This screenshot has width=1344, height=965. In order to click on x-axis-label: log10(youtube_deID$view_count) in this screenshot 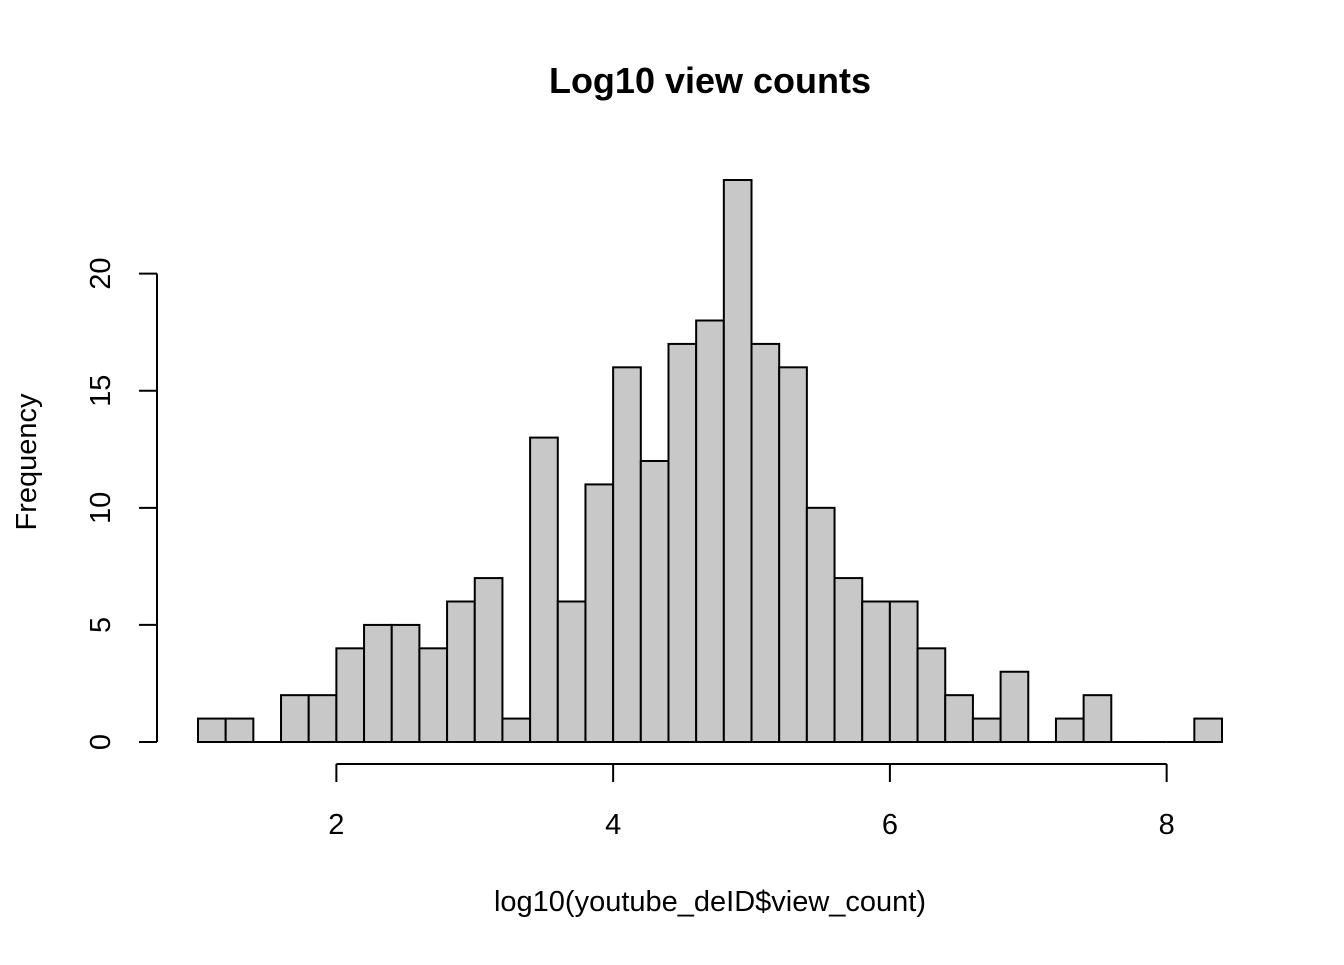, I will do `click(710, 902)`.